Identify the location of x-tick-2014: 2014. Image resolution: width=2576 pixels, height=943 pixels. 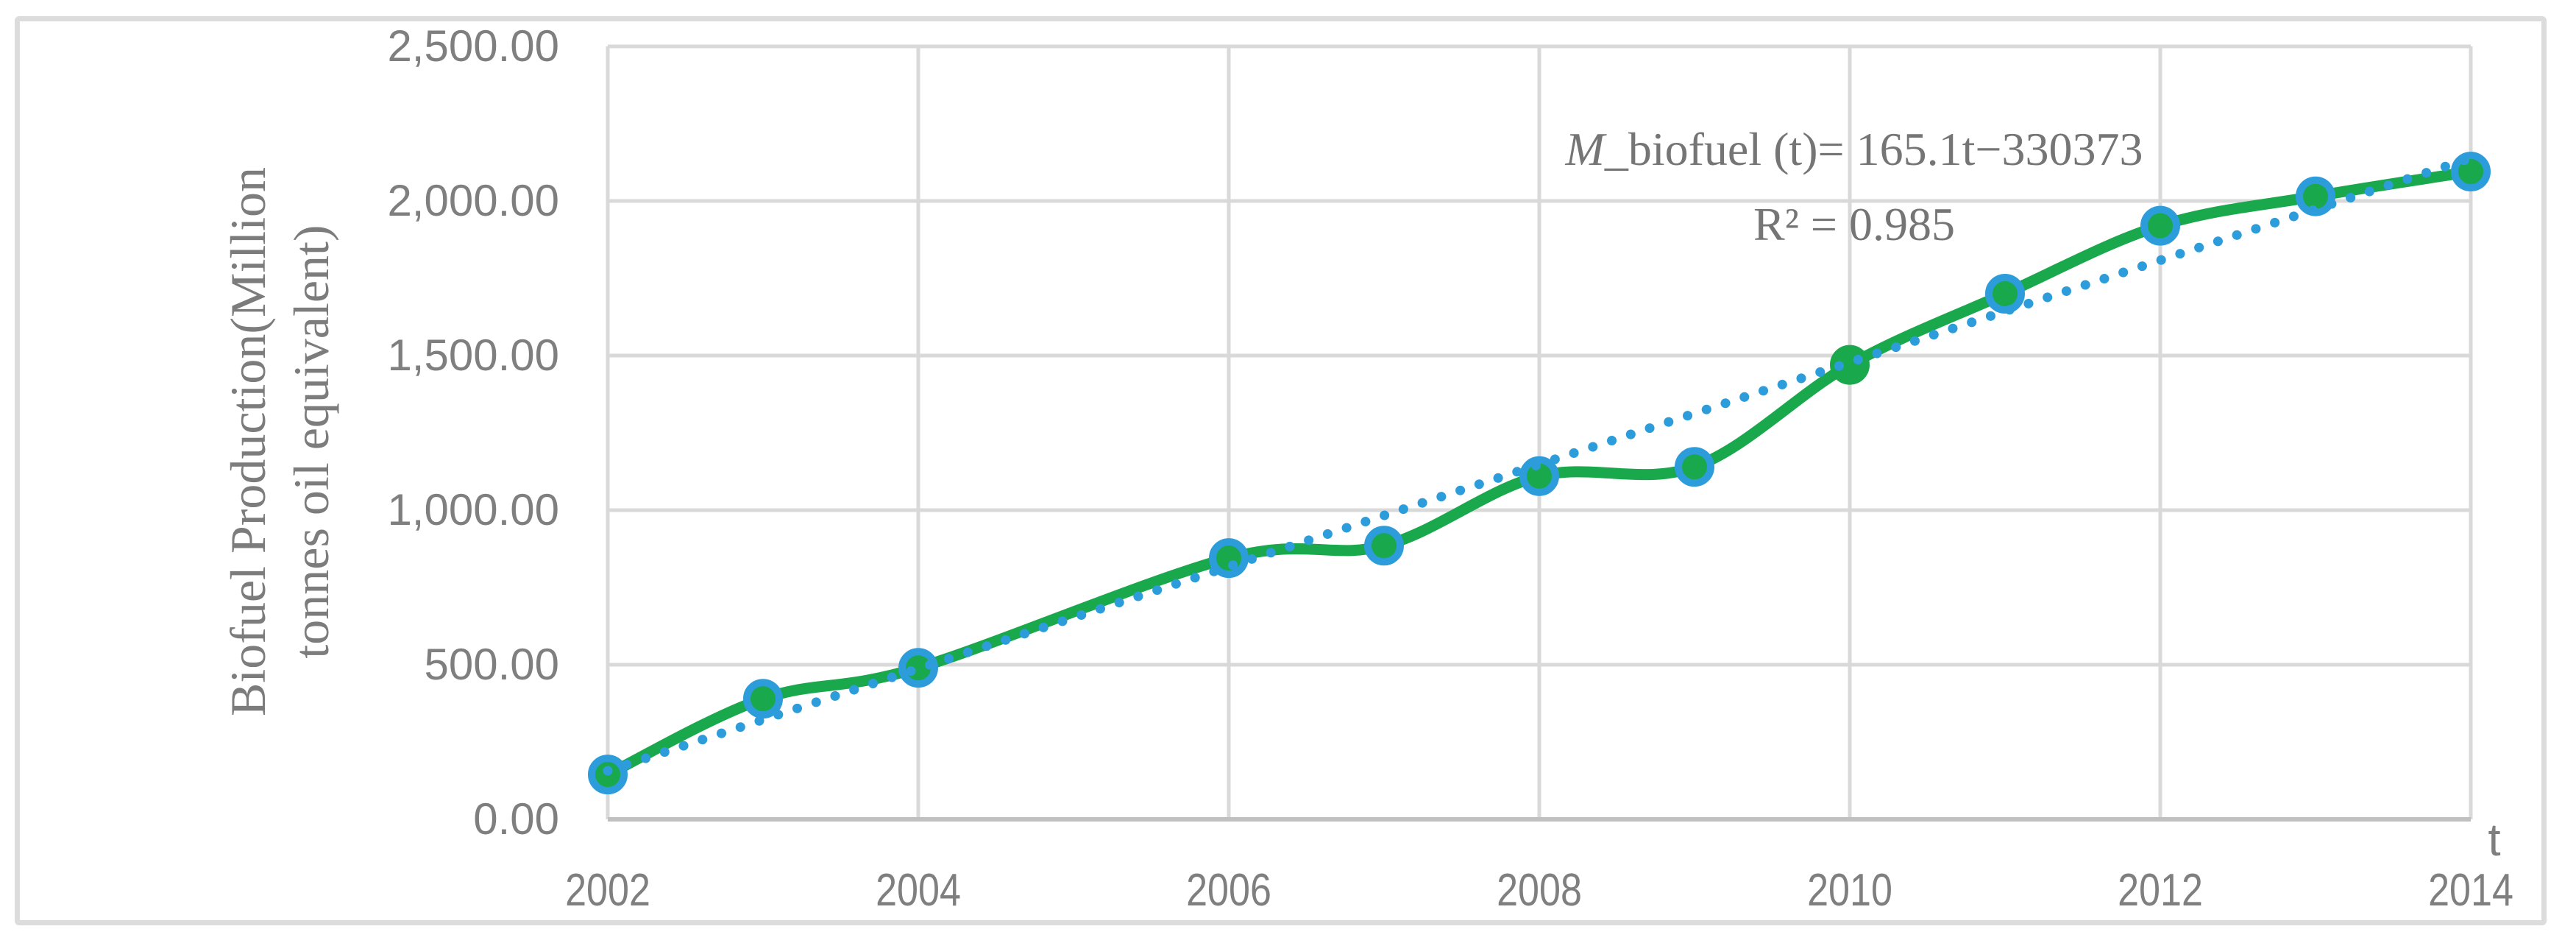
(2470, 890).